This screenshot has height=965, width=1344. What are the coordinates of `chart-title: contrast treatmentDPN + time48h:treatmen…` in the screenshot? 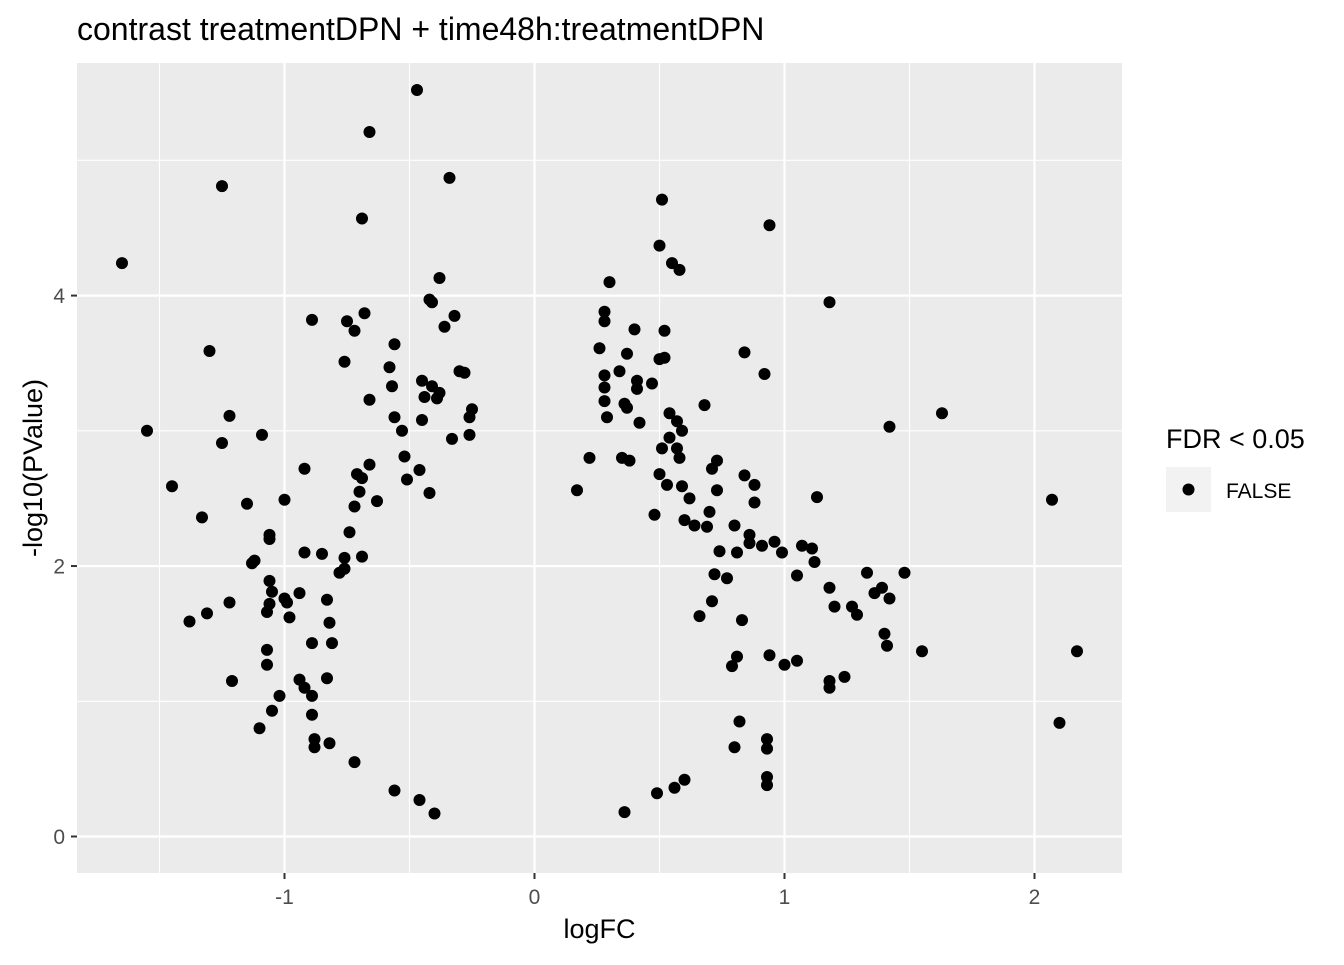 It's located at (420, 29).